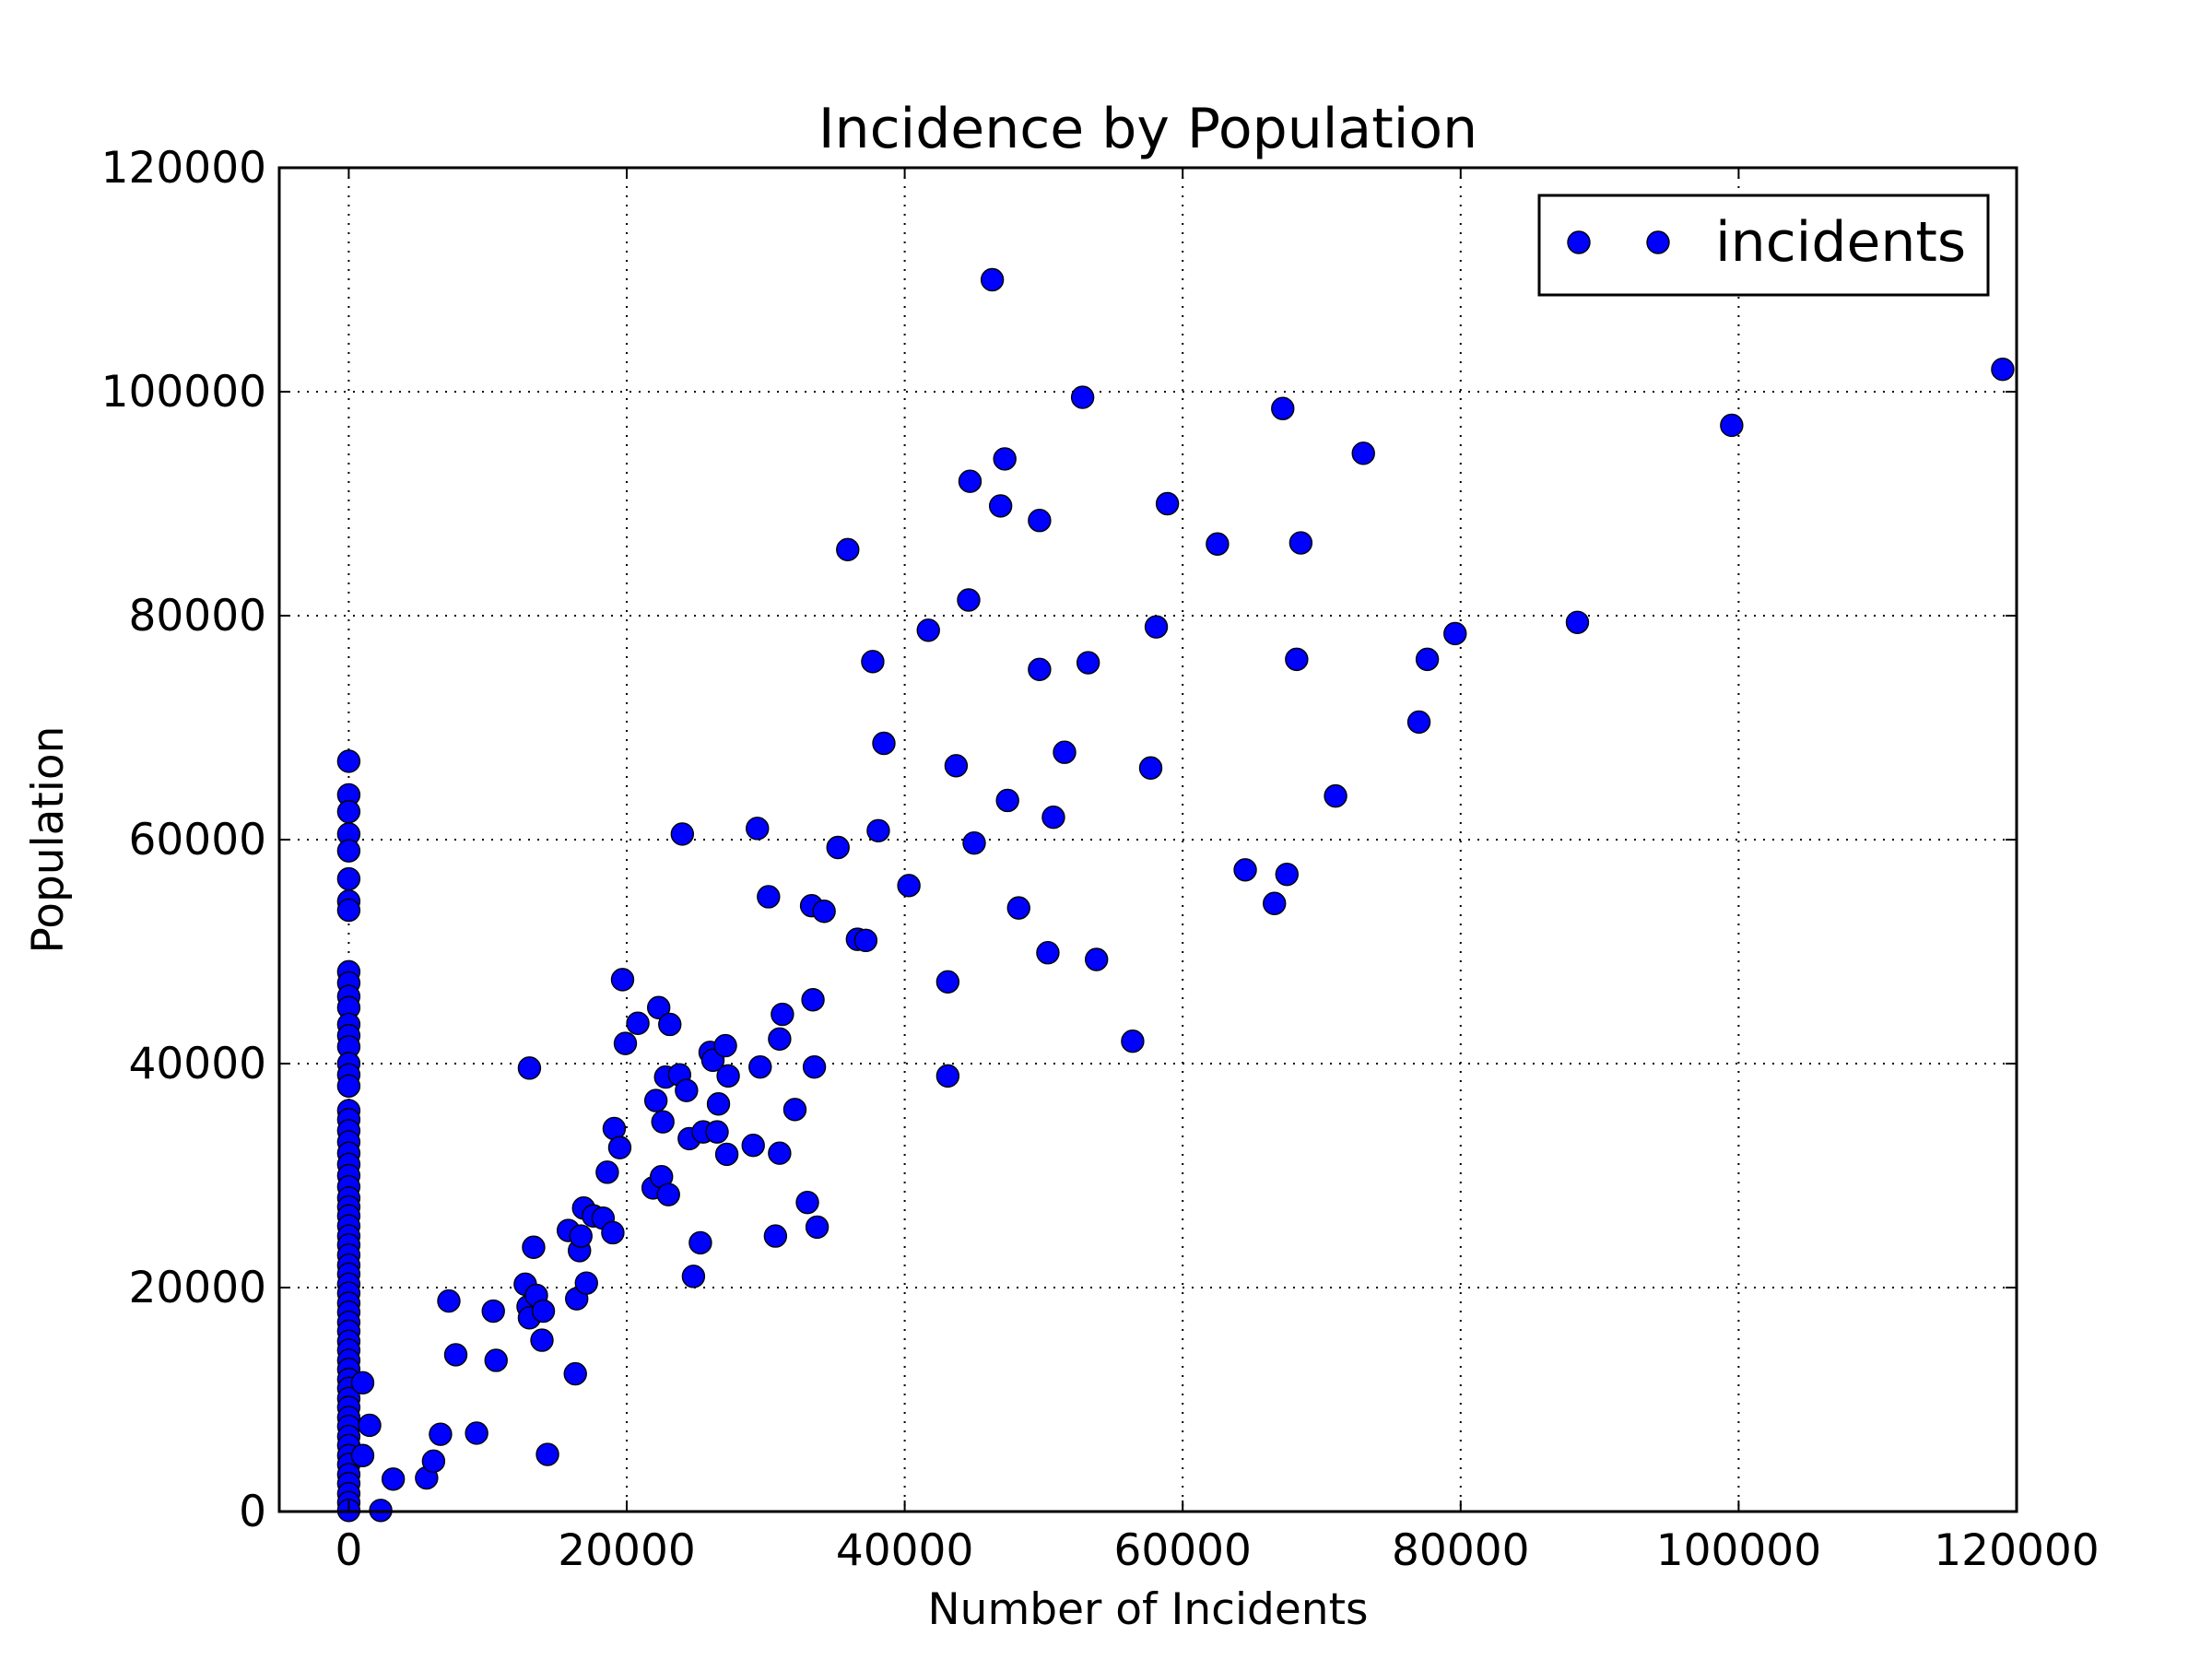 Image resolution: width=2212 pixels, height=1659 pixels. I want to click on y-tick-label: 80000, so click(197, 616).